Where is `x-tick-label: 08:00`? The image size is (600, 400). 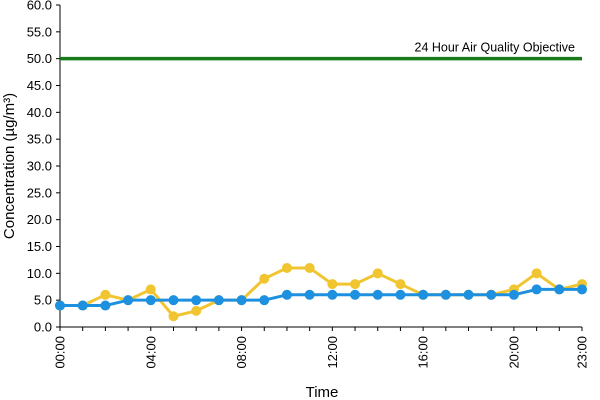
x-tick-label: 08:00 is located at coordinates (241, 352).